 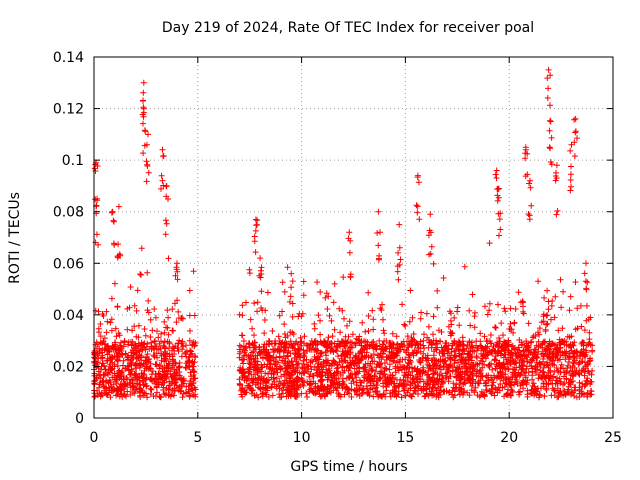 What do you see at coordinates (509, 438) in the screenshot?
I see `x-tick-label: 20` at bounding box center [509, 438].